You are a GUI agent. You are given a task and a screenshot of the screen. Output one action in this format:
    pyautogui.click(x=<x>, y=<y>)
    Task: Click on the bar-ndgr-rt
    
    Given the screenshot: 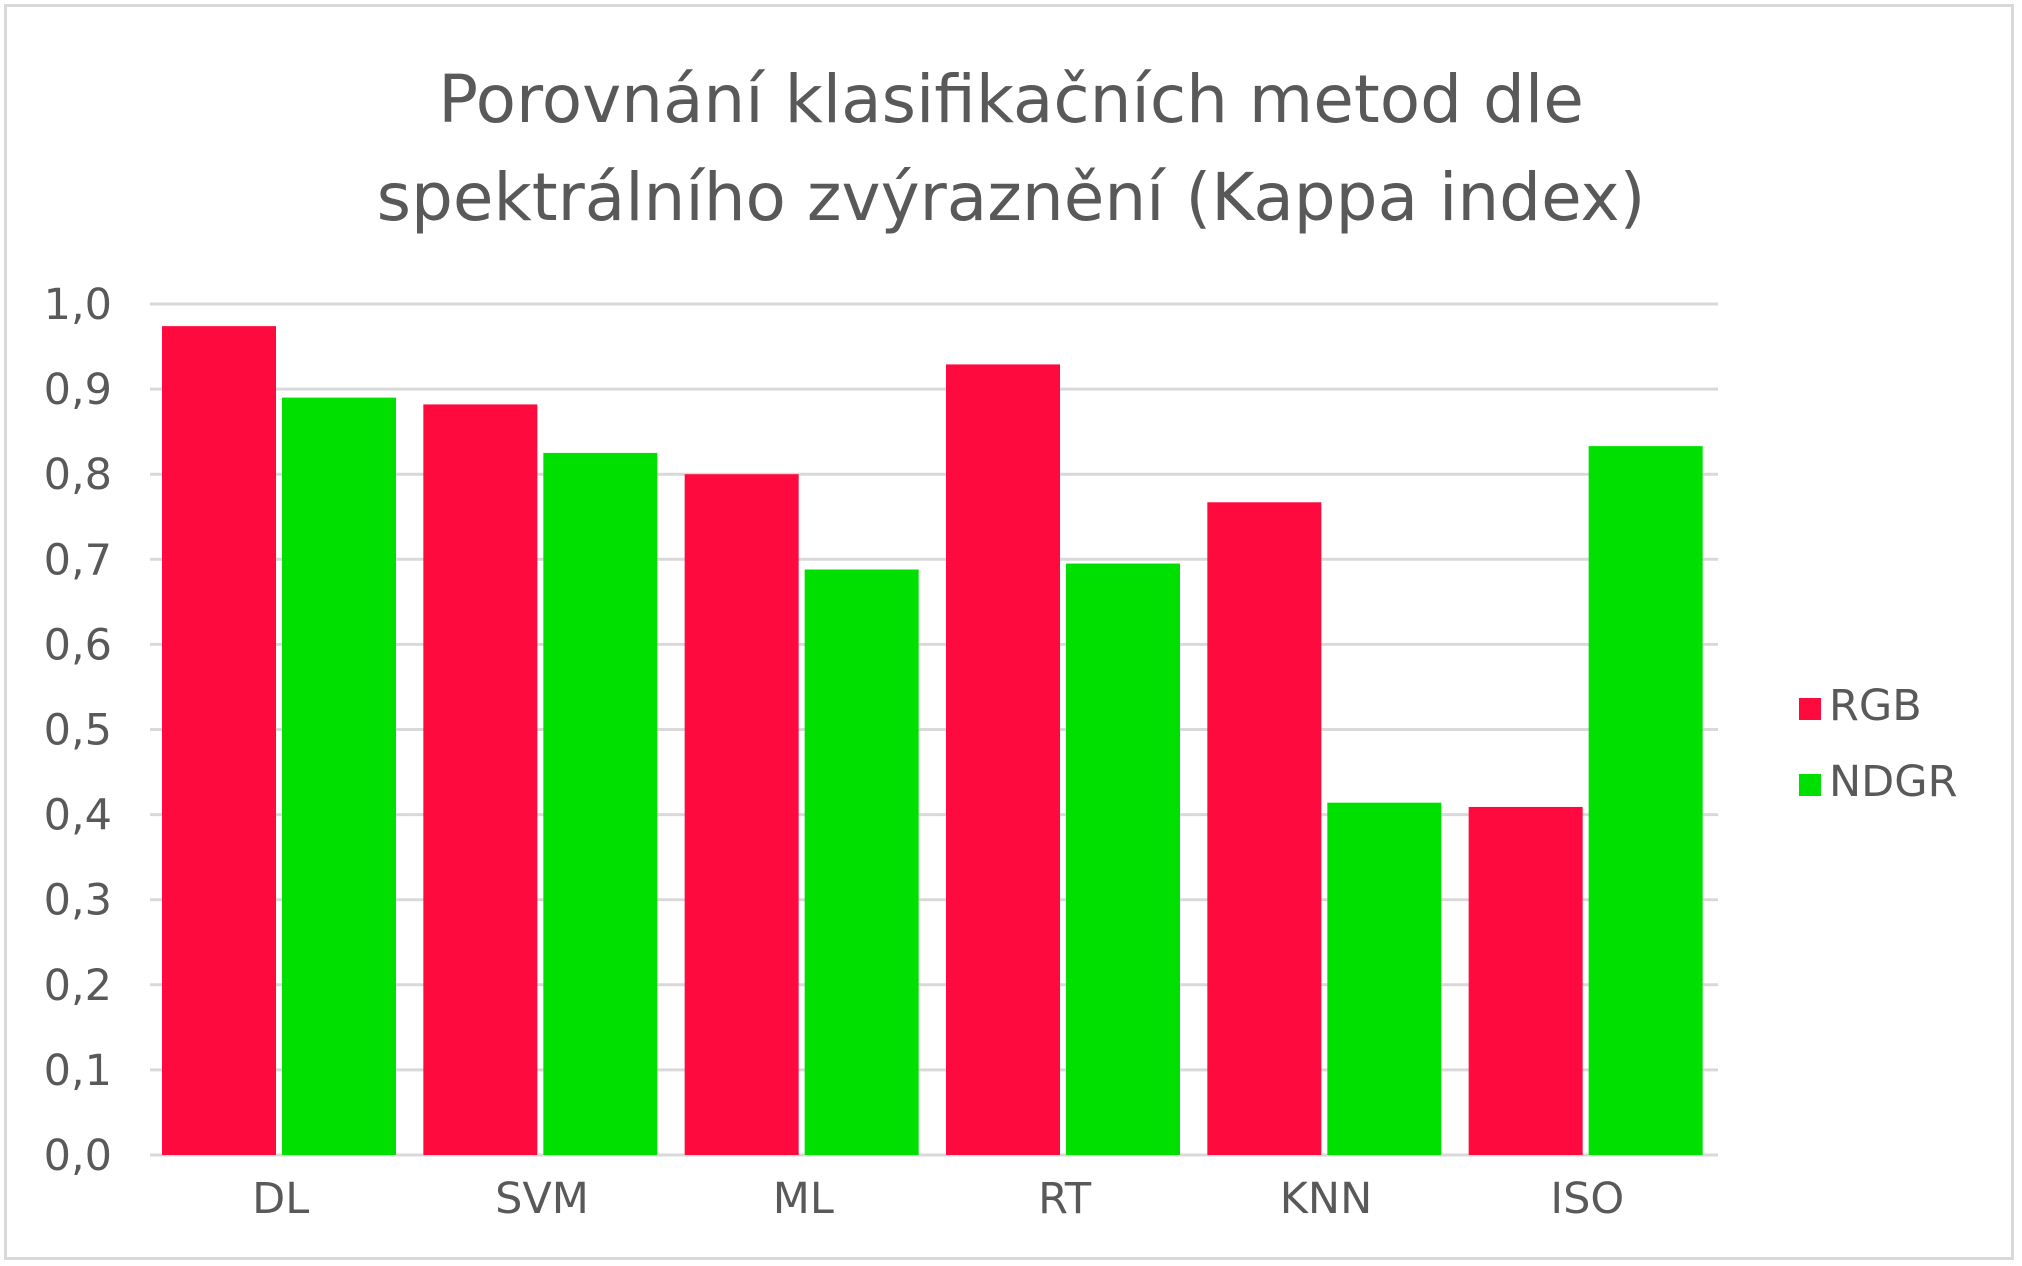 What is the action you would take?
    pyautogui.click(x=1123, y=859)
    